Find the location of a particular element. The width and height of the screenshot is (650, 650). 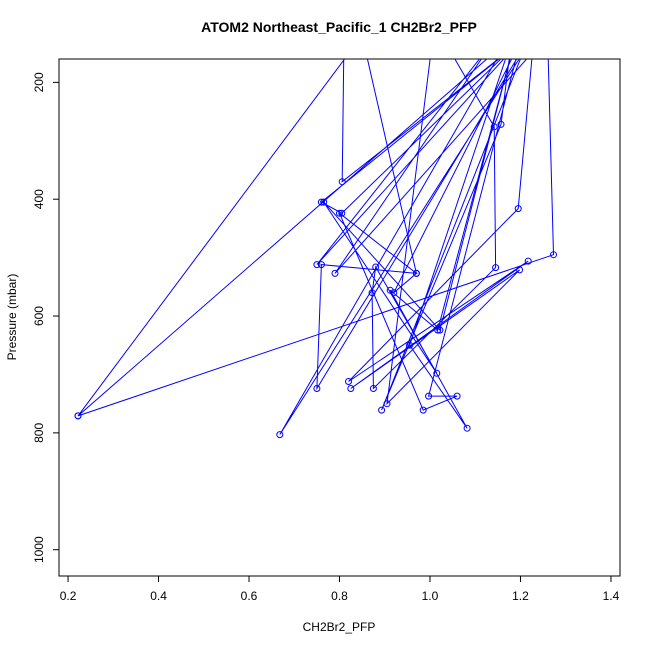

y-tick-label: 1000 is located at coordinates (39, 549).